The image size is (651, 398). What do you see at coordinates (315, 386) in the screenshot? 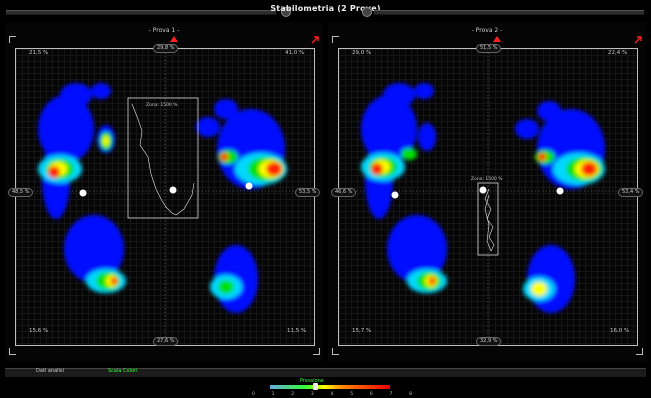
I see `scale-slider-handle` at bounding box center [315, 386].